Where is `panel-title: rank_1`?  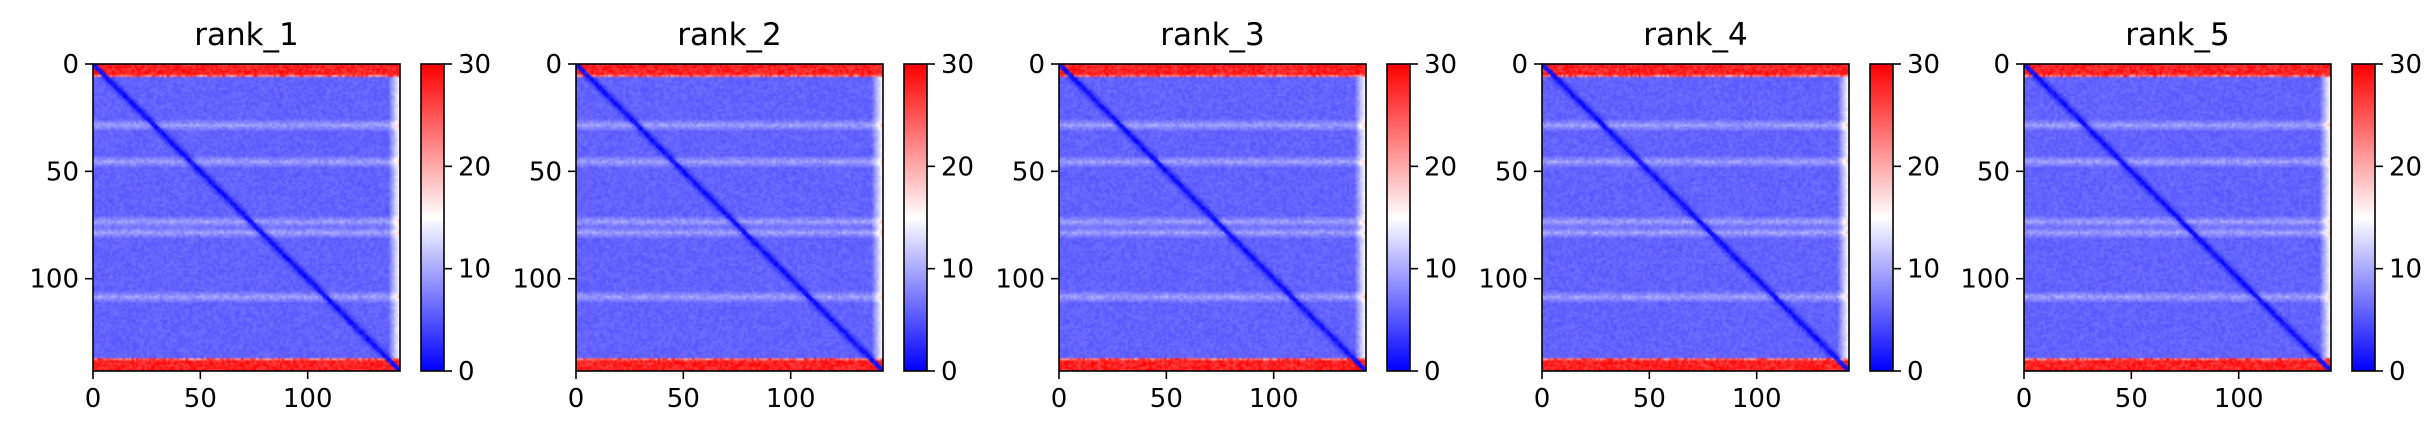 panel-title: rank_1 is located at coordinates (246, 35).